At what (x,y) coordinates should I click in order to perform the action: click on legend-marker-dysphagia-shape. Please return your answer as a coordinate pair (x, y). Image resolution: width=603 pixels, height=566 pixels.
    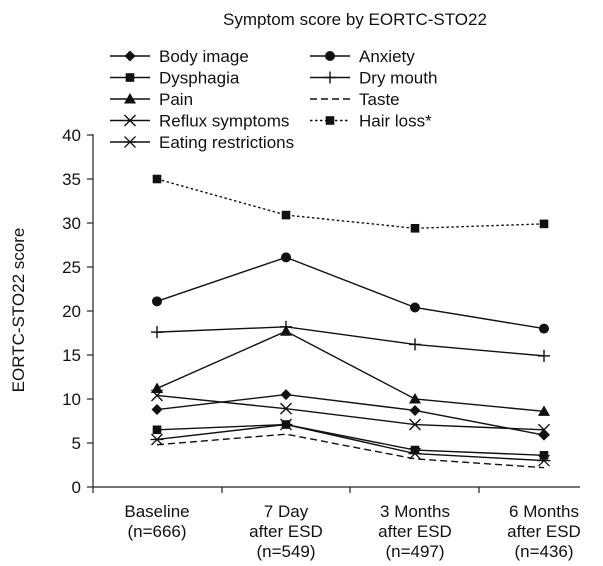
    Looking at the image, I should click on (130, 77).